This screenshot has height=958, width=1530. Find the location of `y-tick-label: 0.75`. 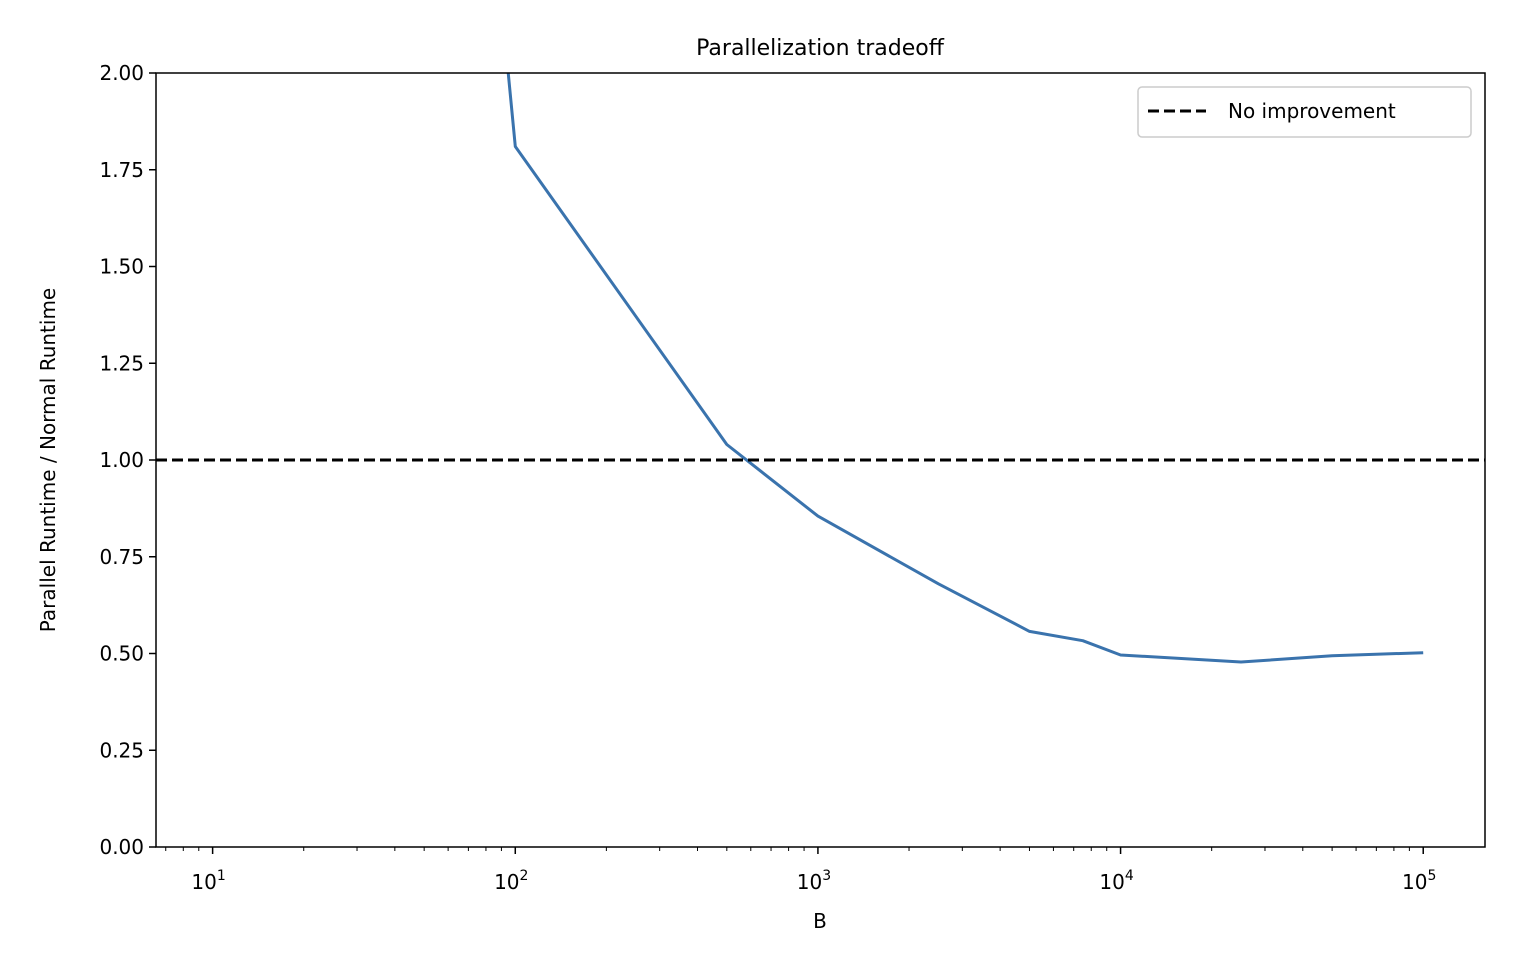

y-tick-label: 0.75 is located at coordinates (121, 557).